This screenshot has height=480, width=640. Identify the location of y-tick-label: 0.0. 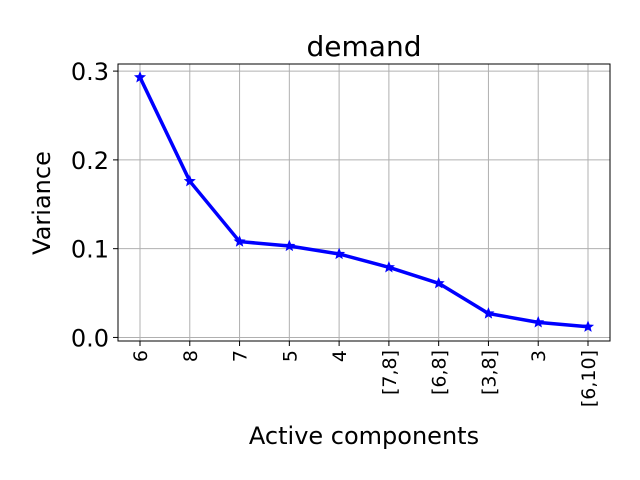
(90, 338).